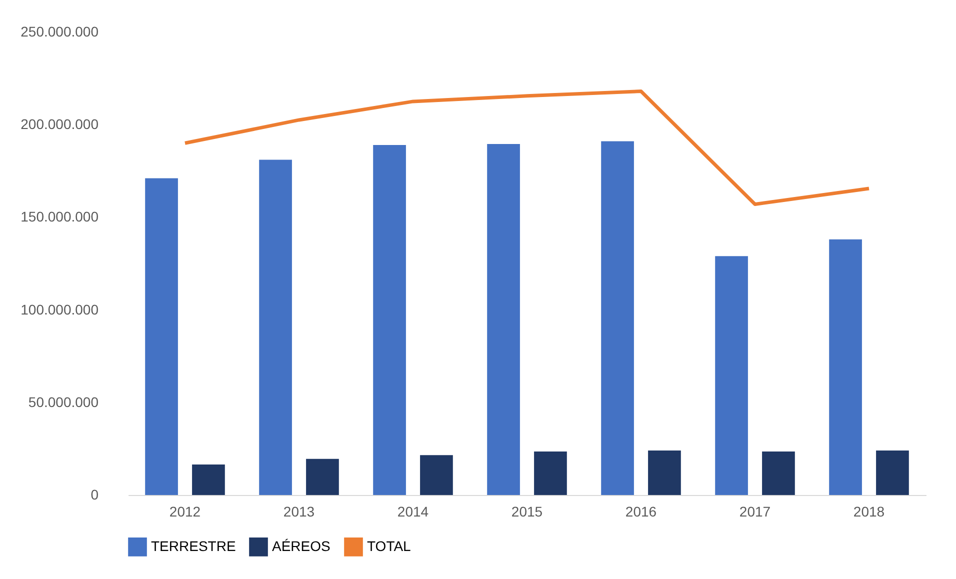 This screenshot has width=956, height=579. What do you see at coordinates (413, 512) in the screenshot?
I see `x-tick-label: 2014` at bounding box center [413, 512].